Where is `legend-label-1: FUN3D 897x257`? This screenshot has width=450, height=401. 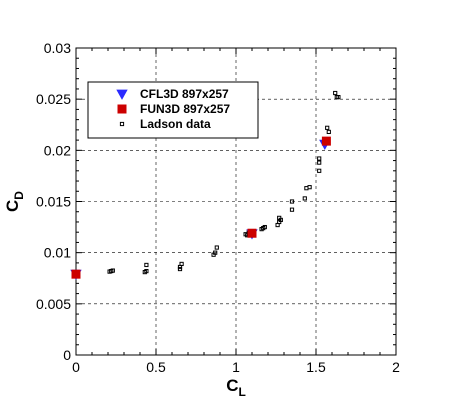
legend-label-1: FUN3D 897x257 is located at coordinates (185, 109).